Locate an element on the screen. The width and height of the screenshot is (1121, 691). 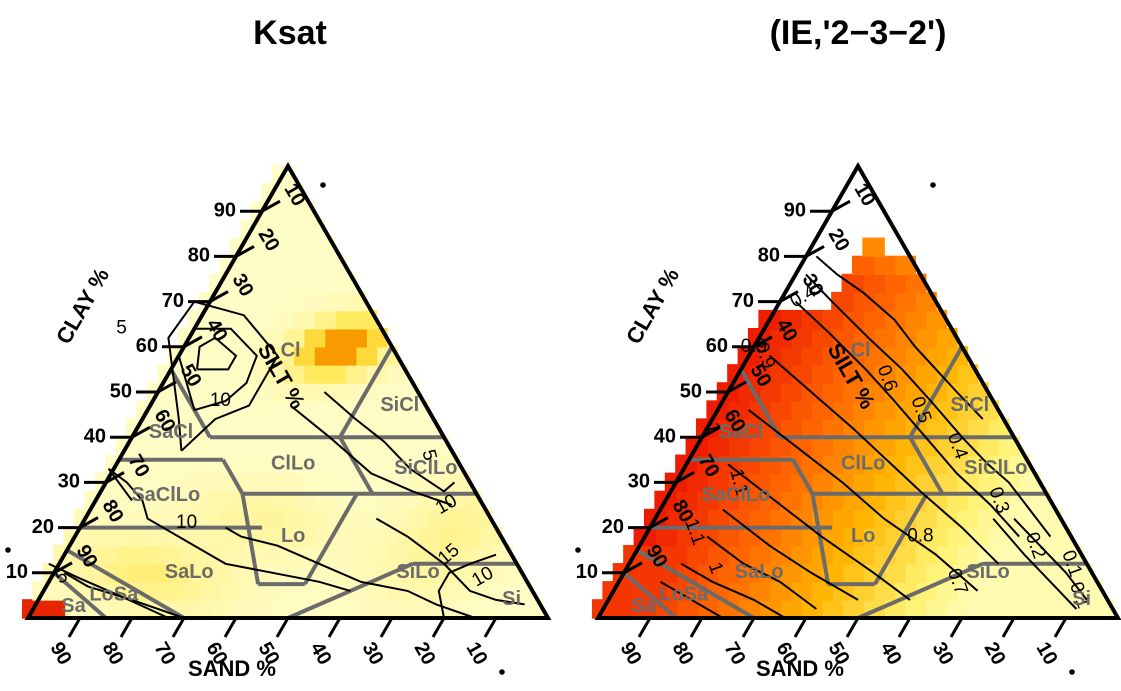
texture-class-si: Si is located at coordinates (511, 599).